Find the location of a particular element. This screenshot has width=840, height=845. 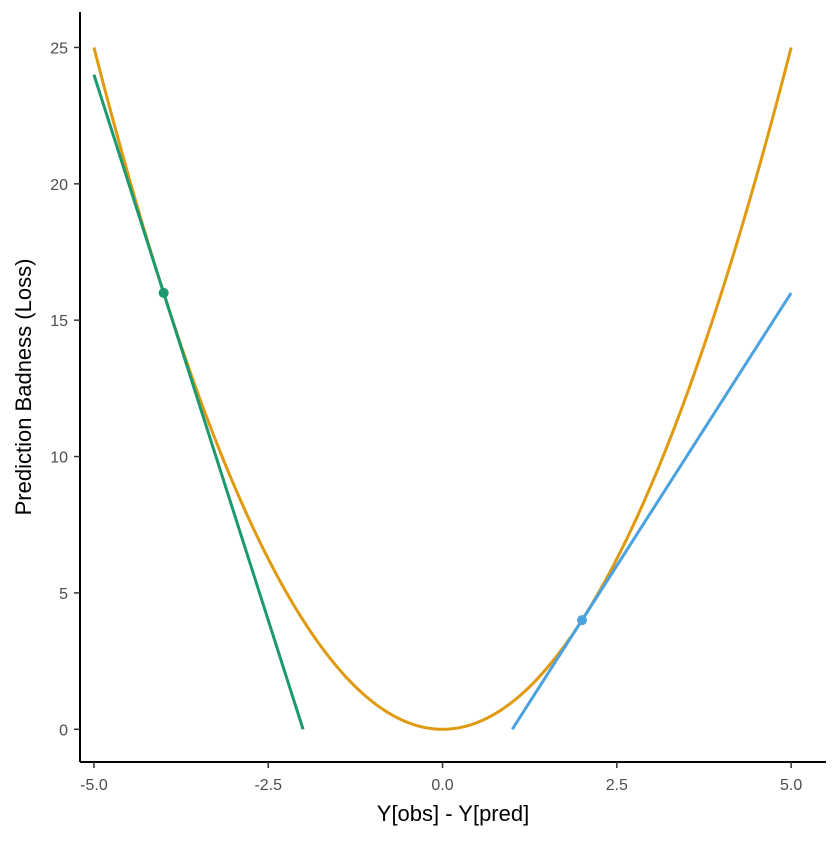

x-tick-label: -5.0 is located at coordinates (94, 785).